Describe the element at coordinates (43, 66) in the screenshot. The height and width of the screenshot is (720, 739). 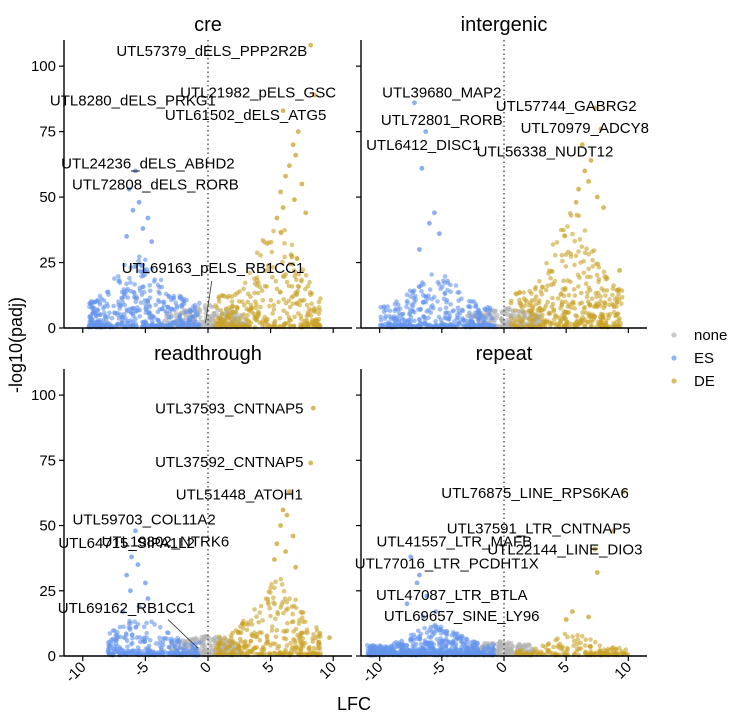
I see `y-tick-label: 100` at that location.